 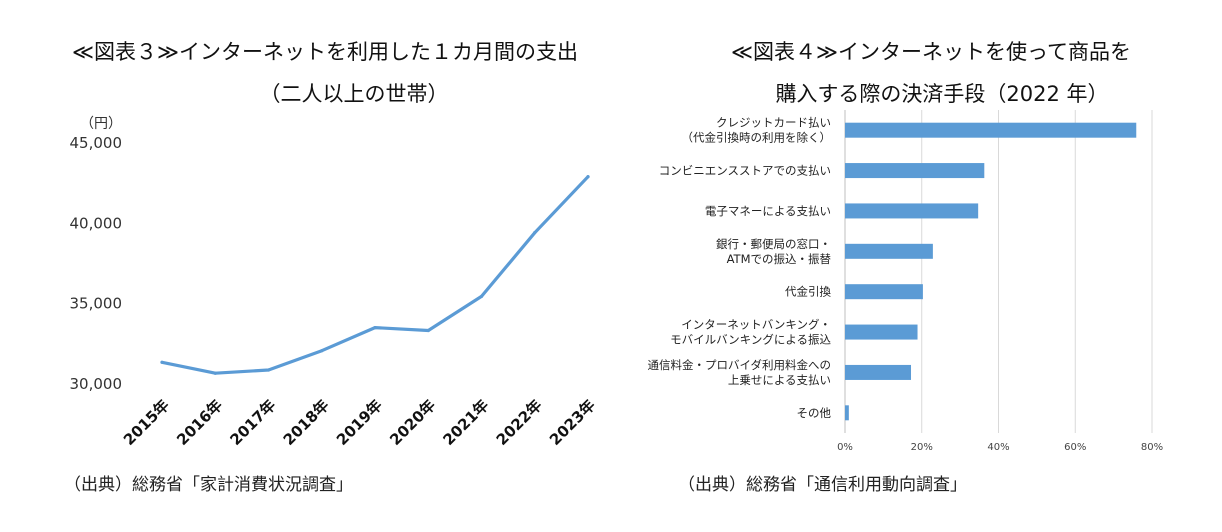 I want to click on series-line, so click(x=375, y=275).